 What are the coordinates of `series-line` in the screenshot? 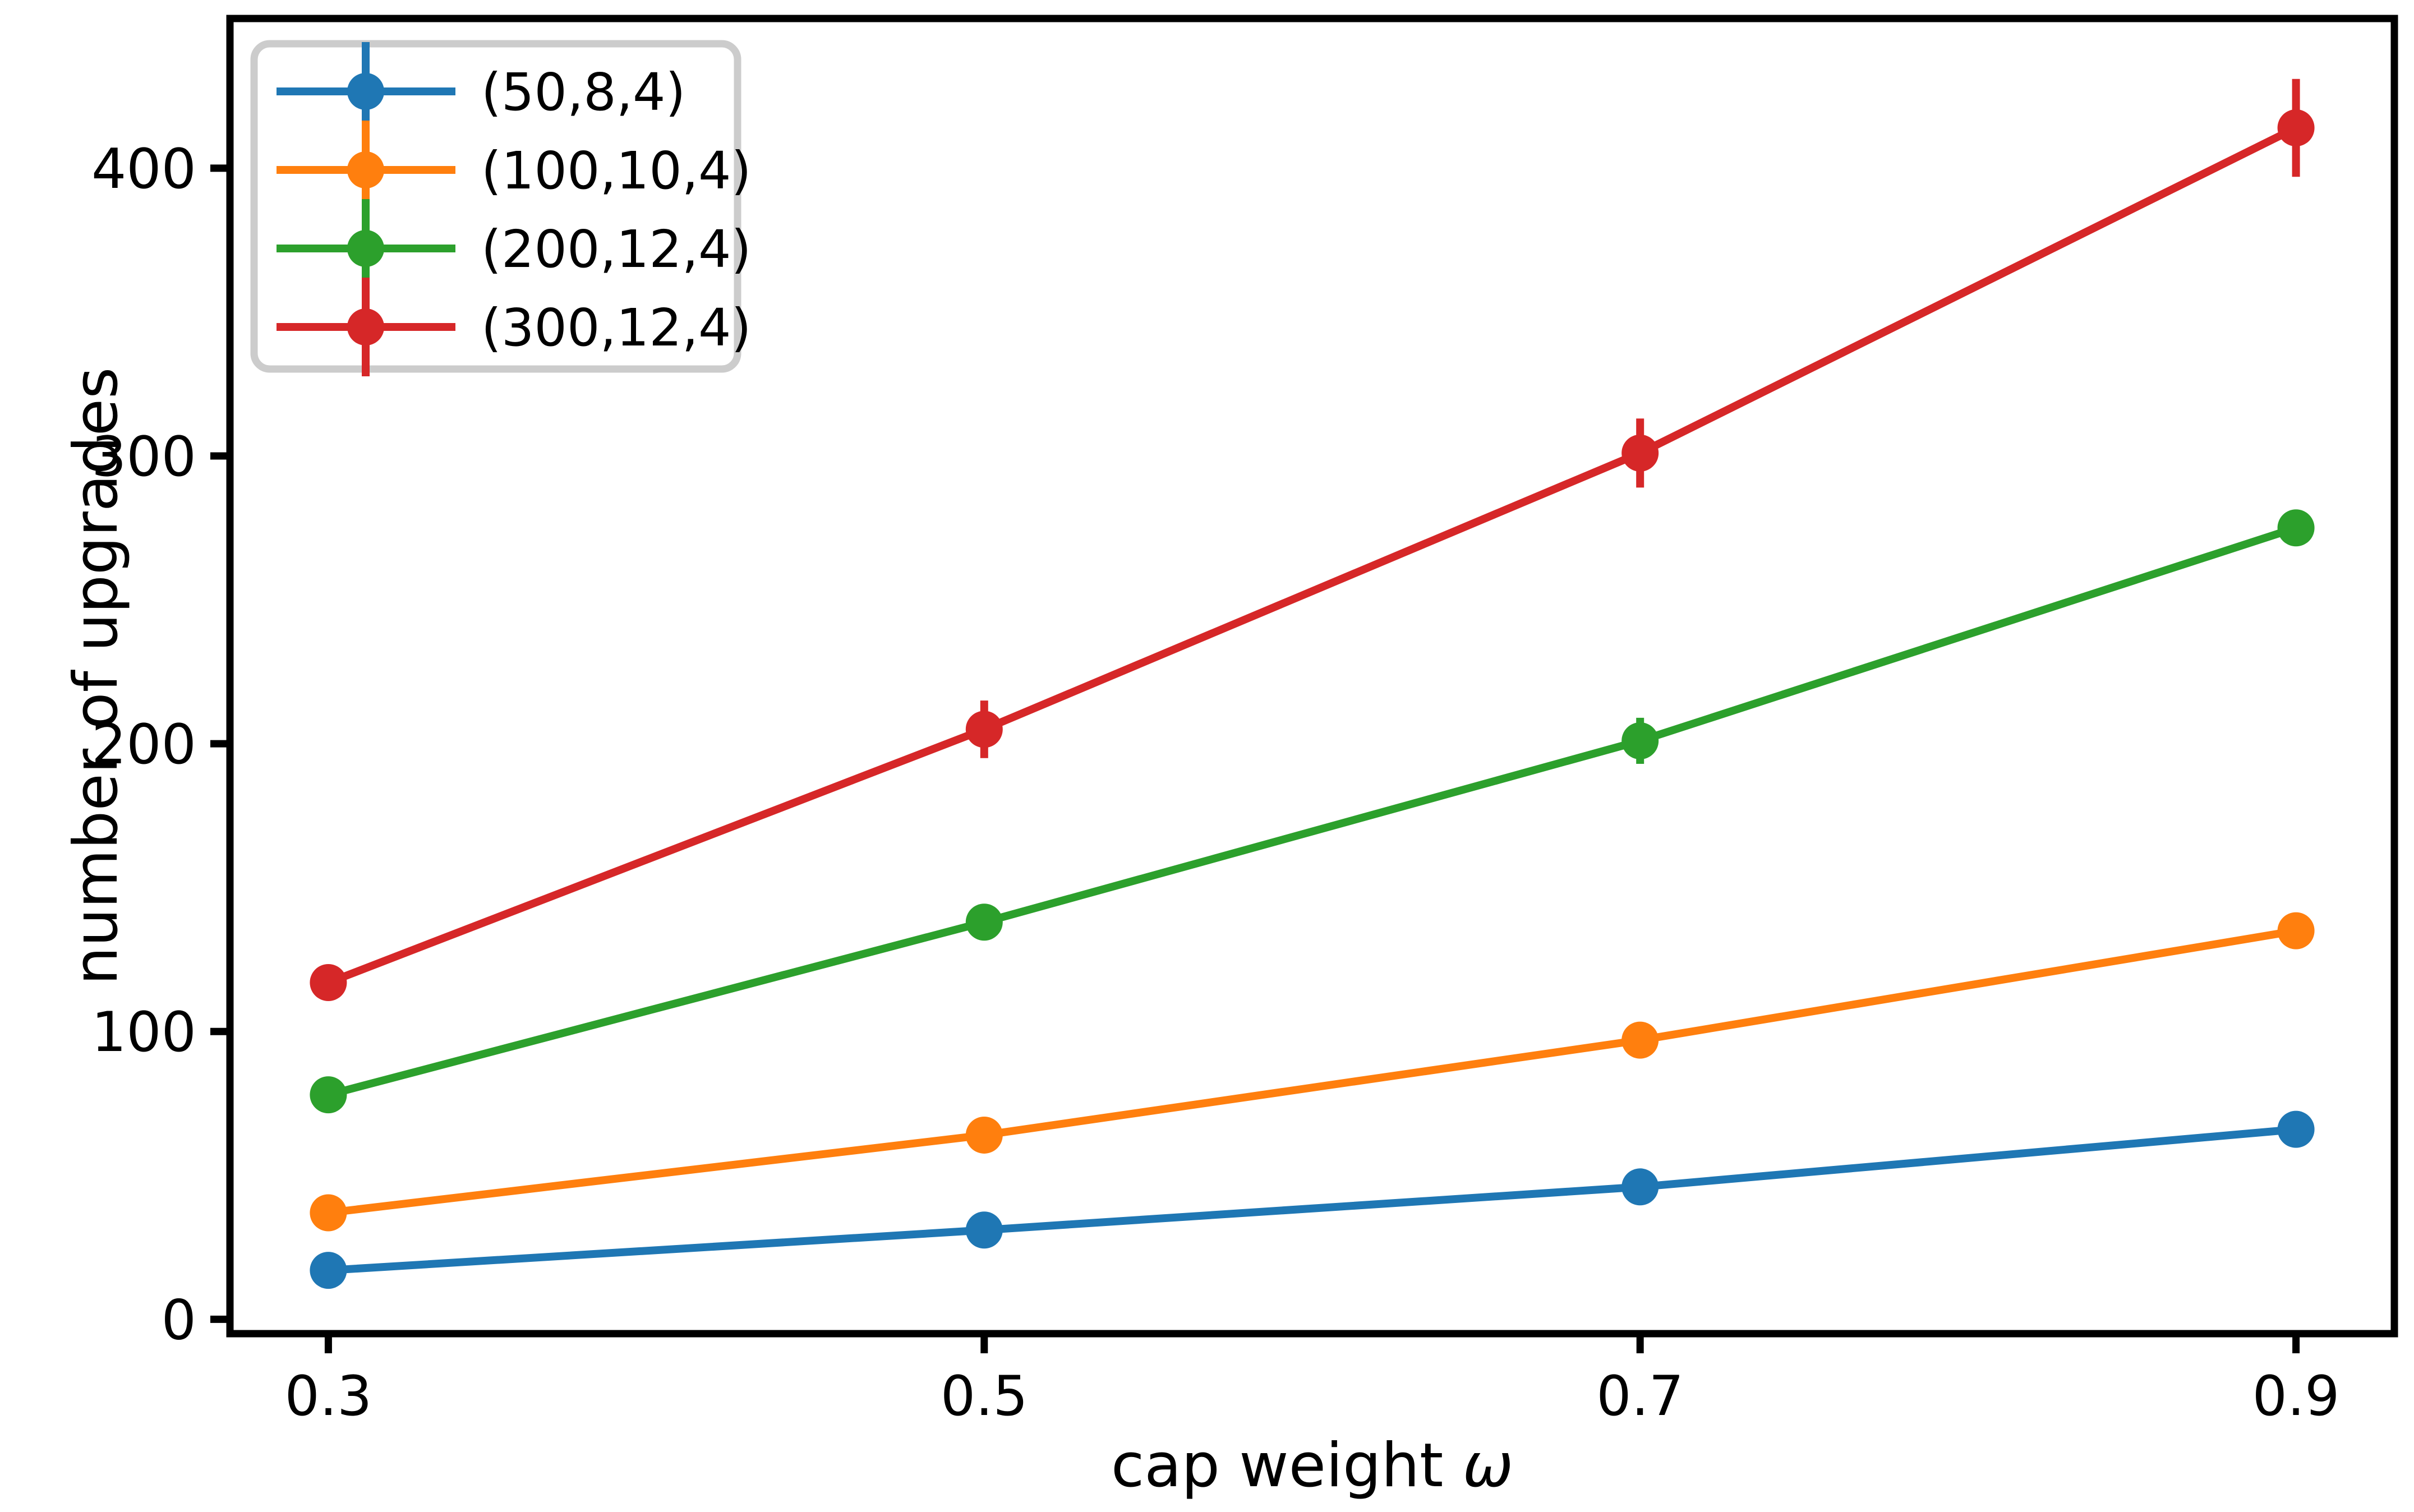 It's located at (1312, 1200).